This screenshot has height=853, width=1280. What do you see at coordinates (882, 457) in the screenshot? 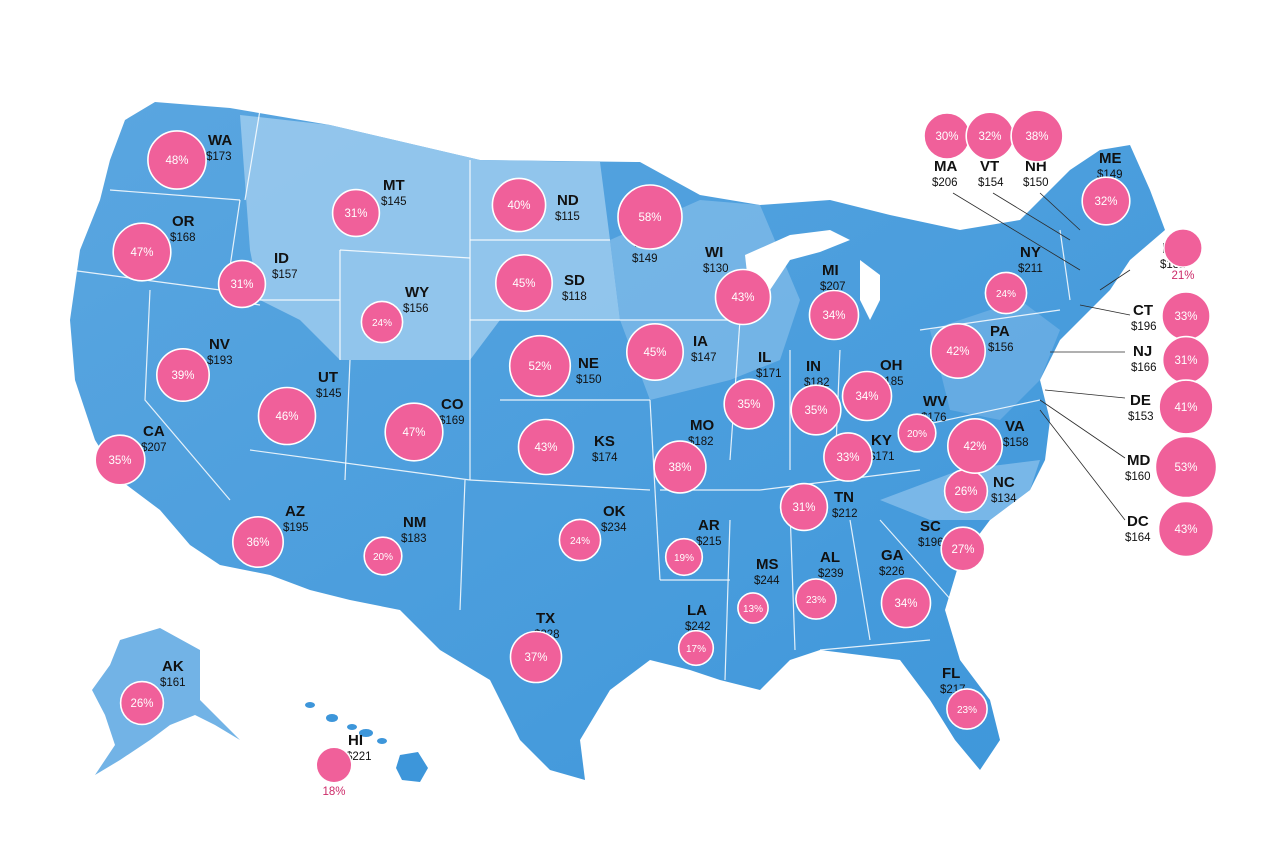
I see `state-value-ky: $171` at bounding box center [882, 457].